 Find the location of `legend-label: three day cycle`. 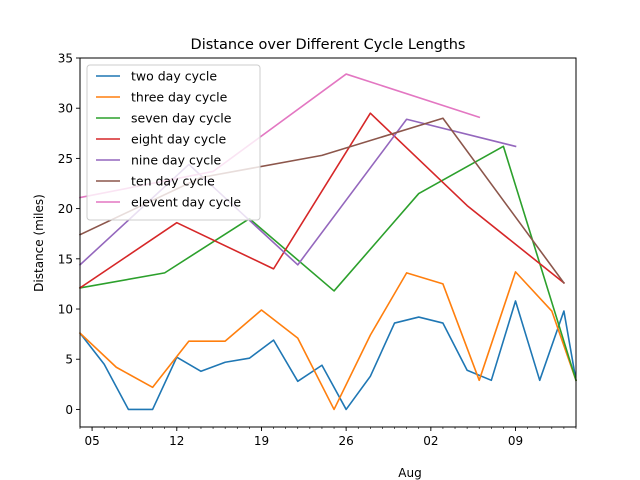

legend-label: three day cycle is located at coordinates (179, 97).